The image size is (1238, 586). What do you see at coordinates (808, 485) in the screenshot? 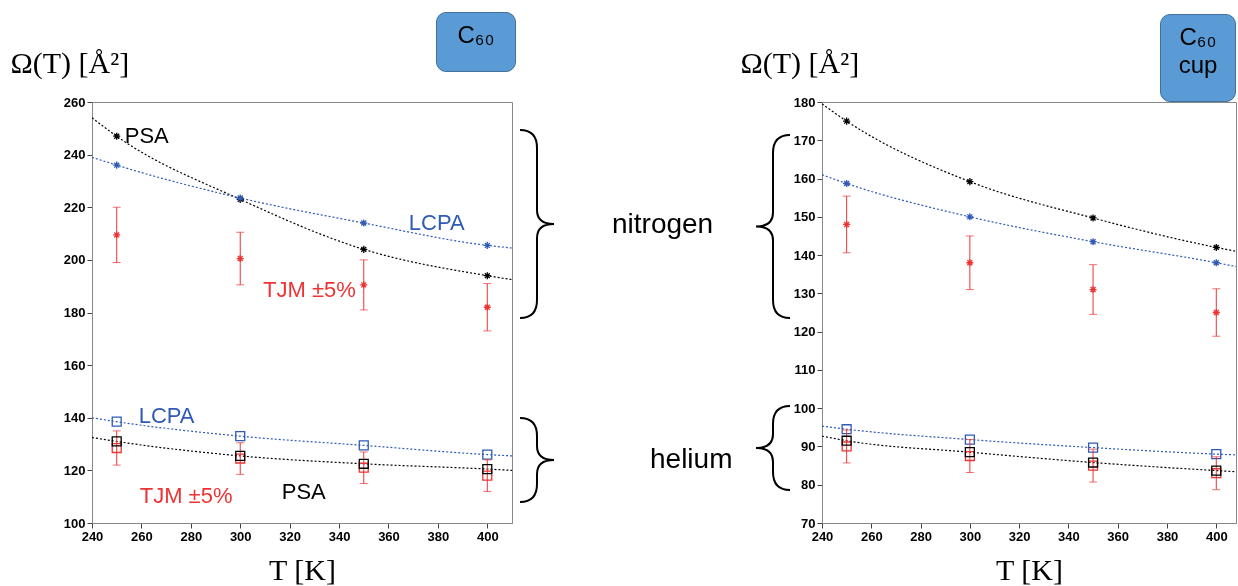
I see `y-tick-label: 80` at bounding box center [808, 485].